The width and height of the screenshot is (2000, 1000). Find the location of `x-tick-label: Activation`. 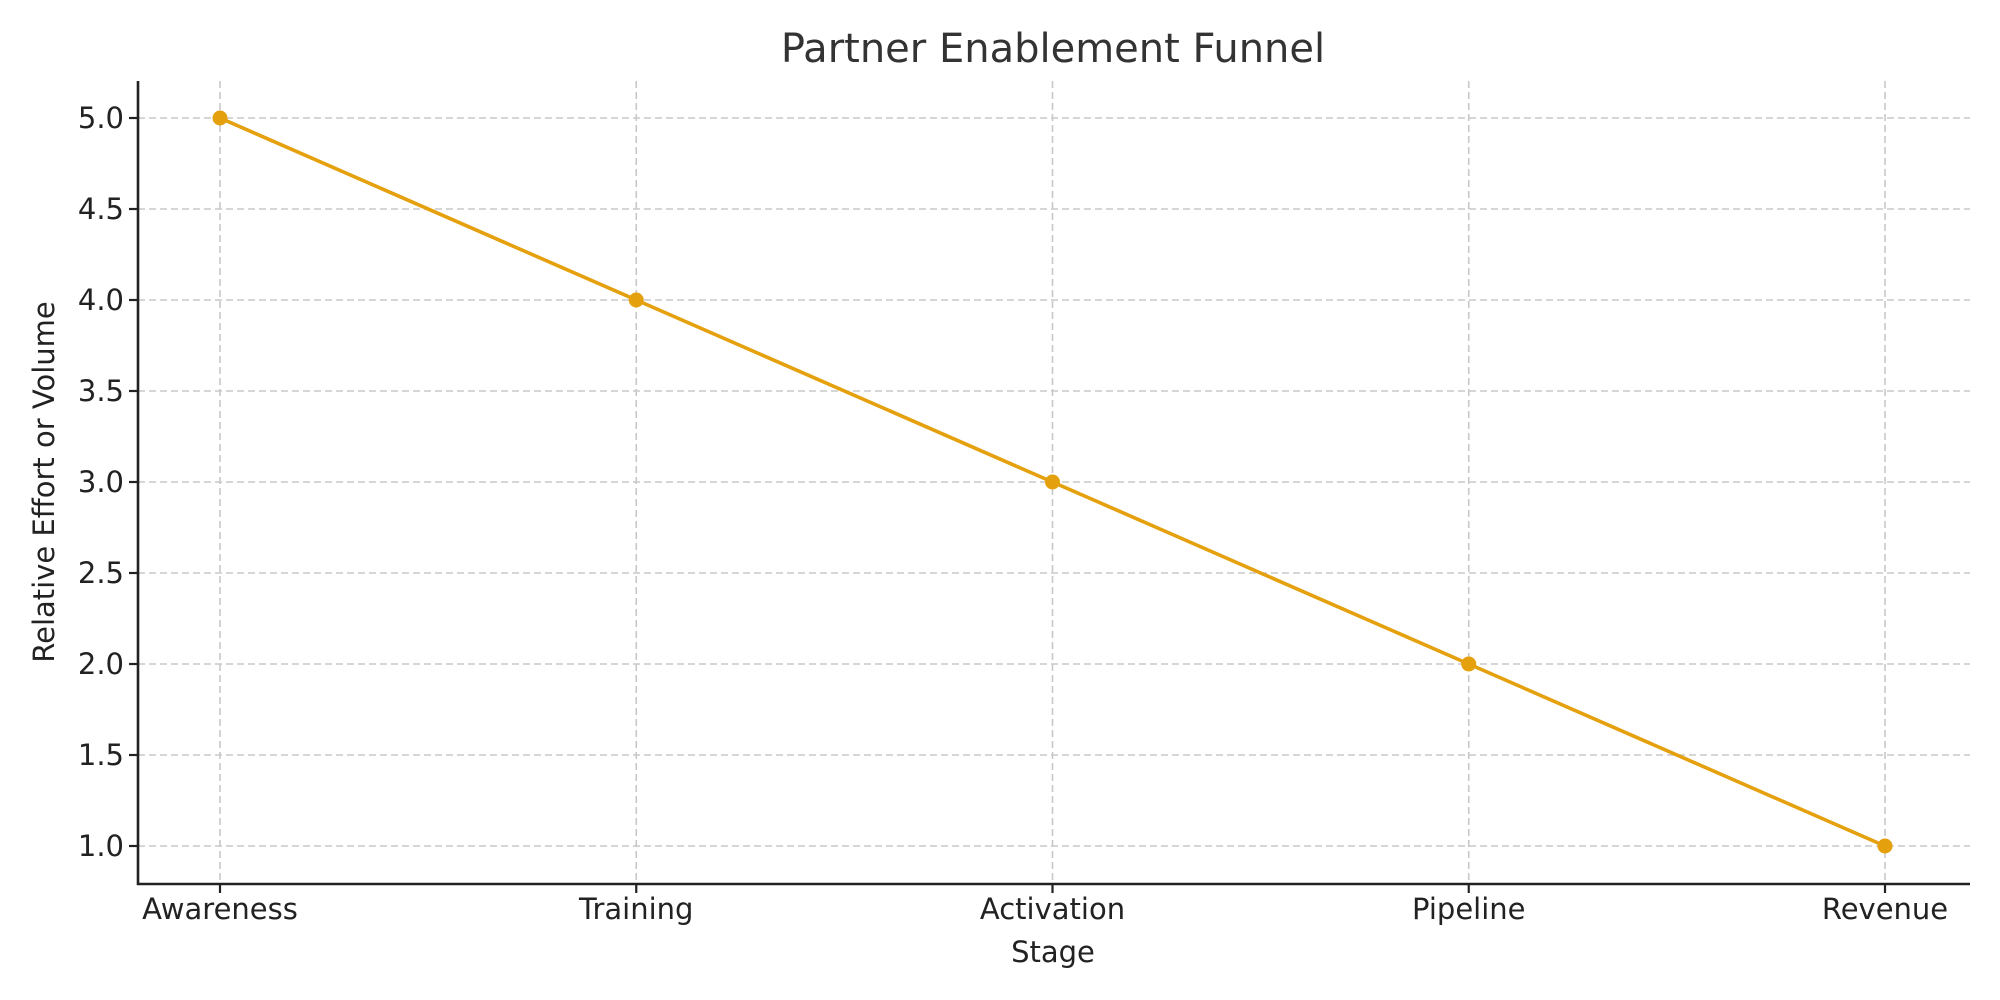

x-tick-label: Activation is located at coordinates (1052, 909).